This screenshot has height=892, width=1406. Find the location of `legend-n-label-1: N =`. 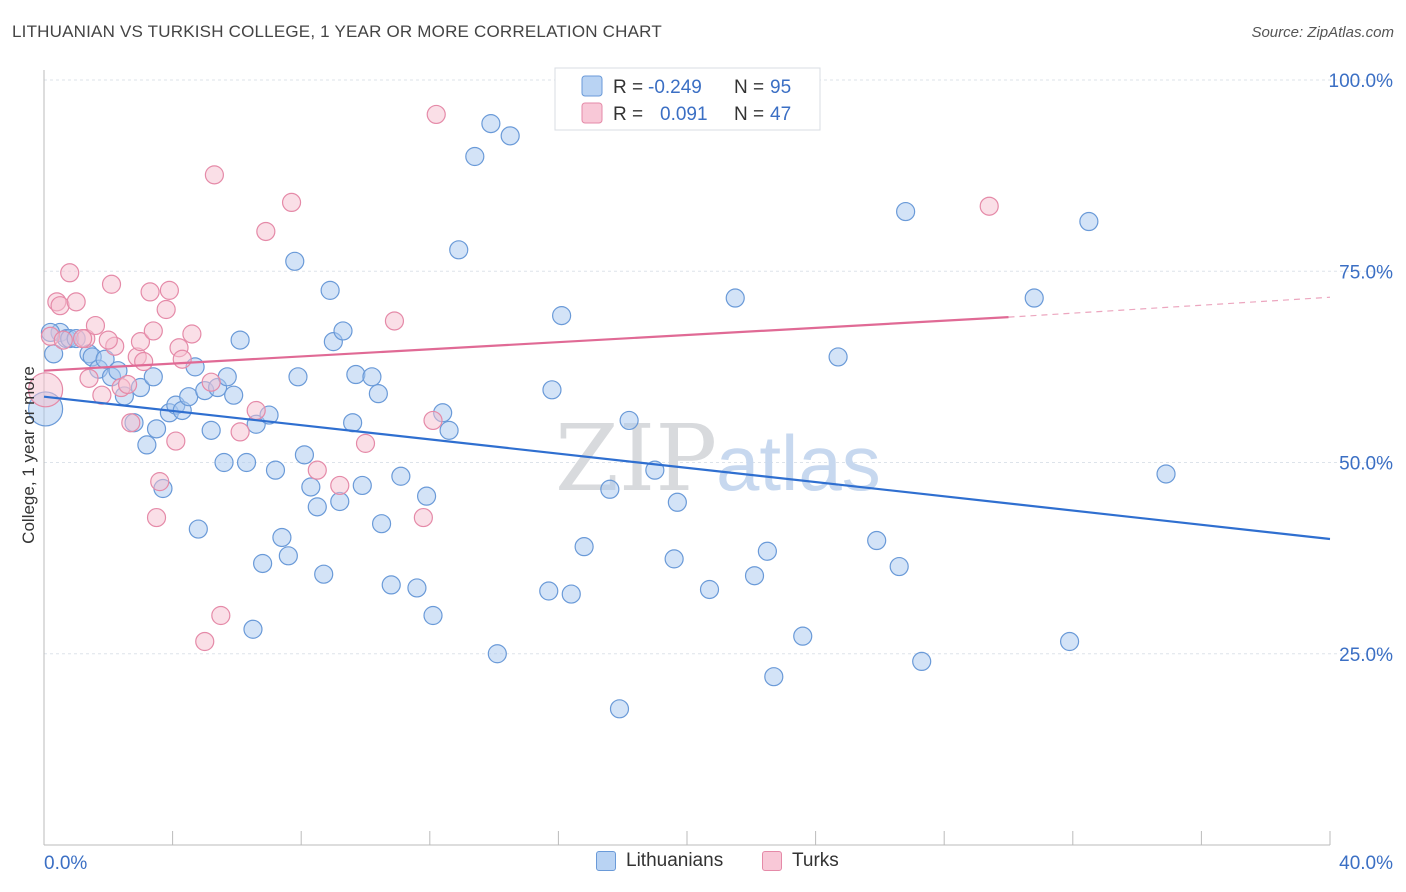

legend-n-label-1: N = is located at coordinates (749, 87).